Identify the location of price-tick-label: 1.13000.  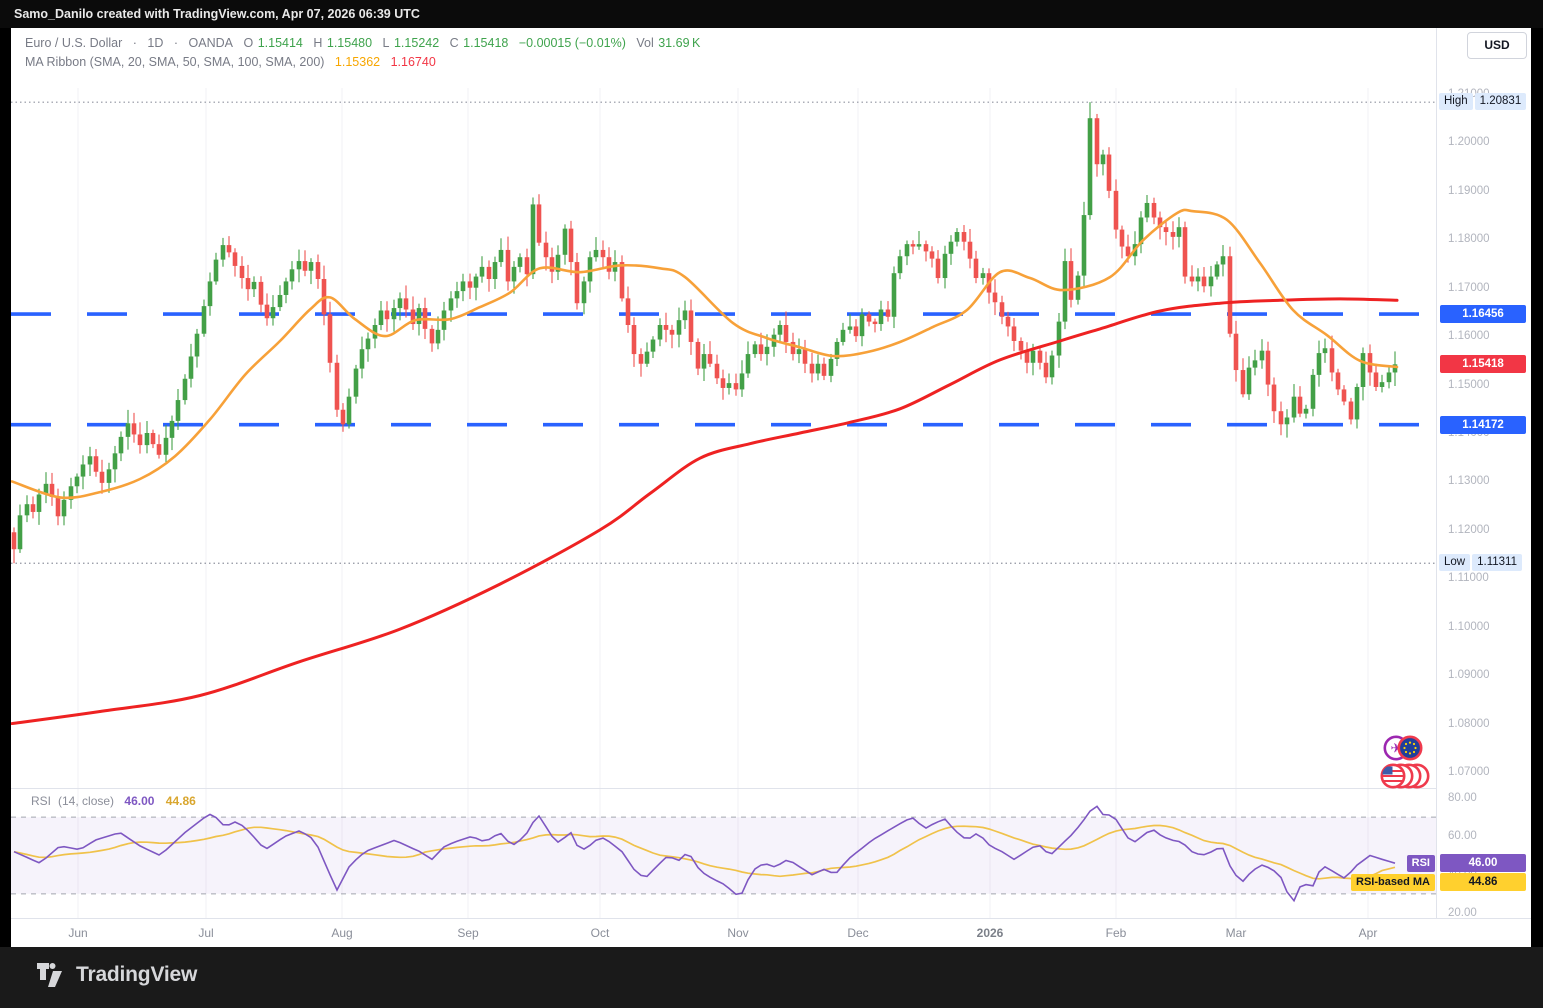
(1469, 481).